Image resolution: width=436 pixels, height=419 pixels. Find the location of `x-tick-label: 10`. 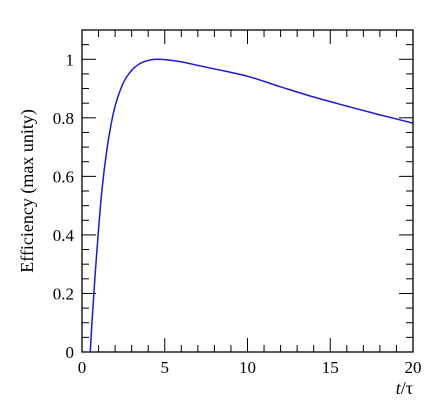

x-tick-label: 10 is located at coordinates (247, 367).